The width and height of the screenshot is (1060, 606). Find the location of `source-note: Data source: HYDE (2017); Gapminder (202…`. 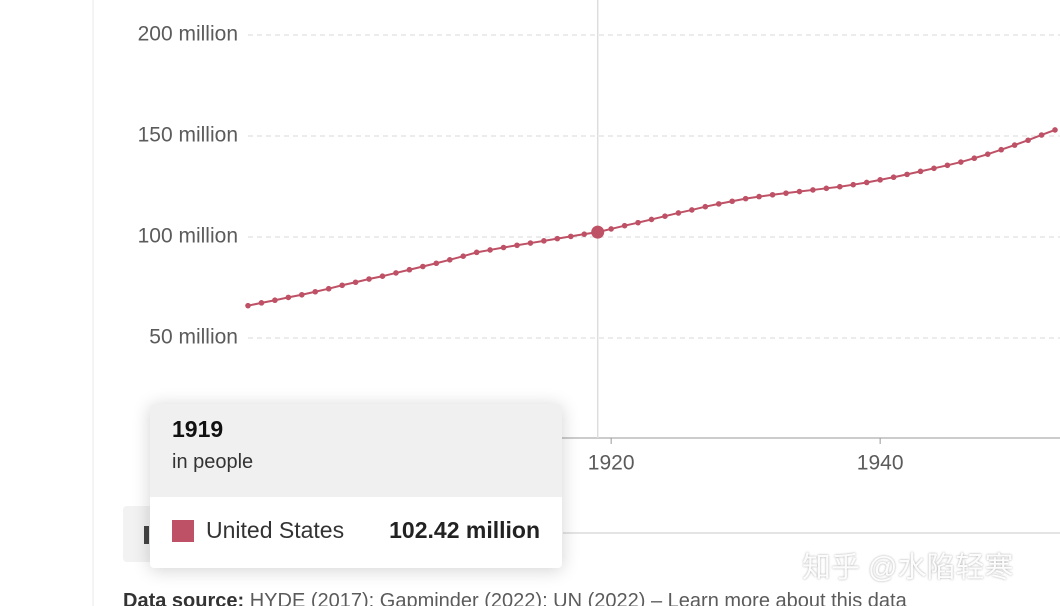

source-note: Data source: HYDE (2017); Gapminder (202… is located at coordinates (515, 598).